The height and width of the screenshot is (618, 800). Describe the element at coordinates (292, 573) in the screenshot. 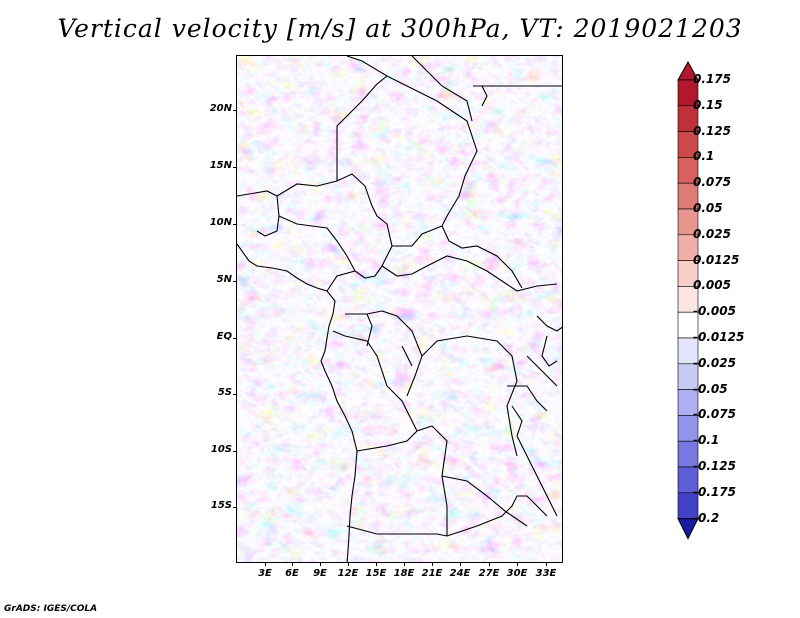

I see `lon-tick-label: 6E` at that location.